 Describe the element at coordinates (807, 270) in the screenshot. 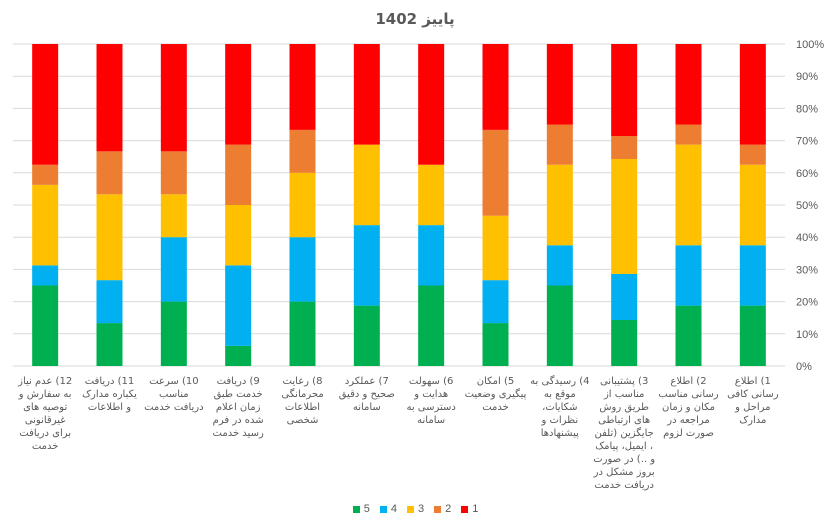

I see `y-tick-label: 30%` at that location.